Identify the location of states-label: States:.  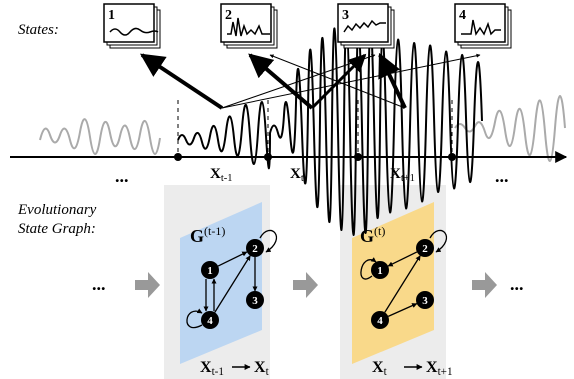
(38, 30).